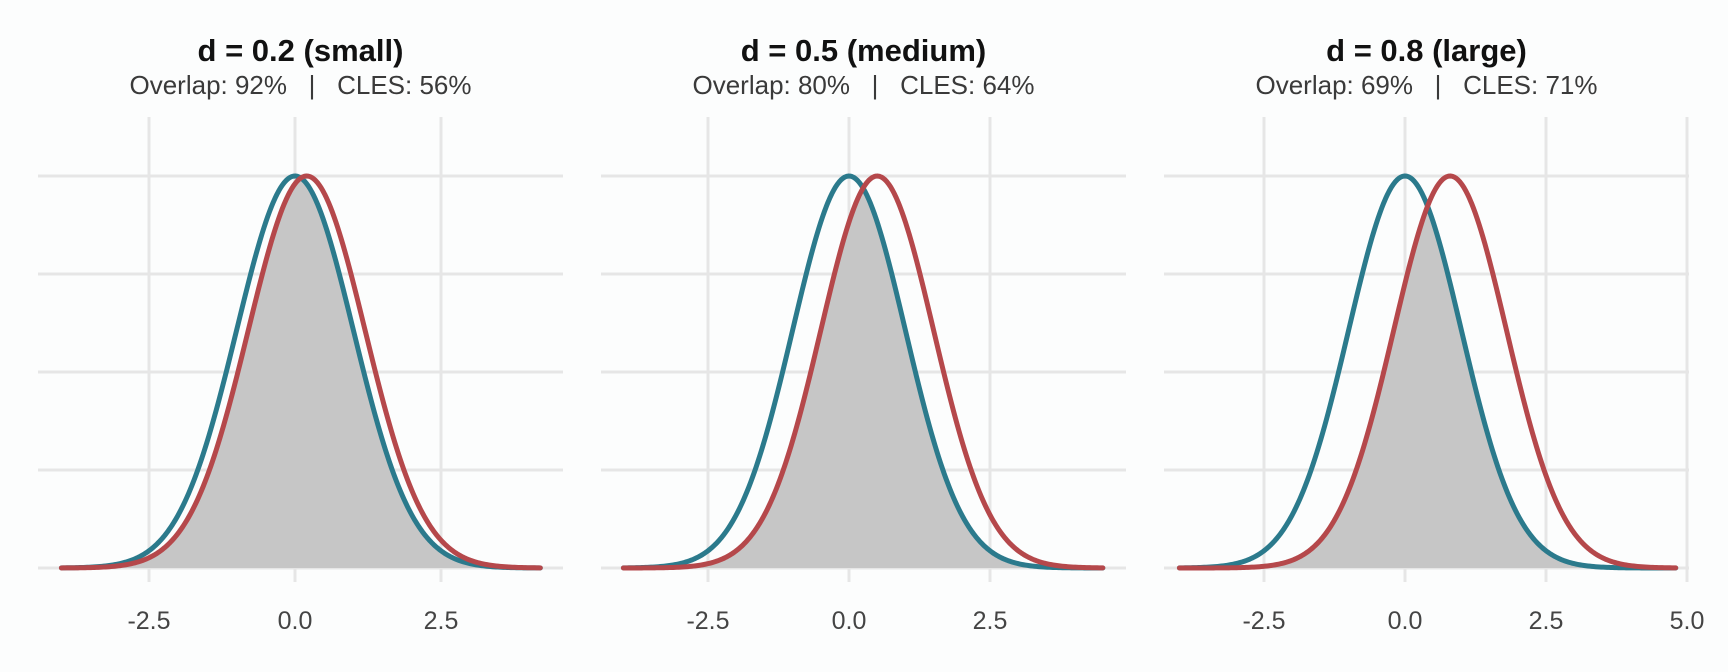  What do you see at coordinates (1687, 621) in the screenshot?
I see `x-tick-label: 5.0` at bounding box center [1687, 621].